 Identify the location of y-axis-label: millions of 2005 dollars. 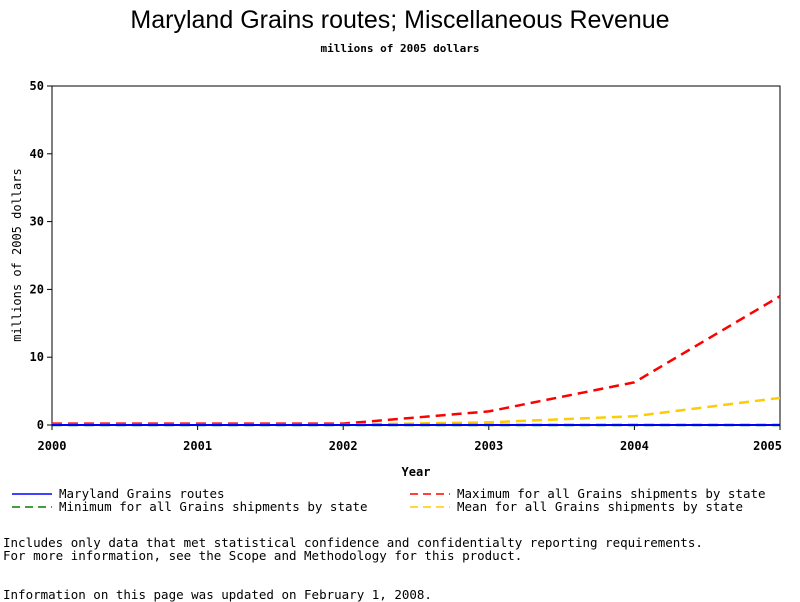
(17, 254).